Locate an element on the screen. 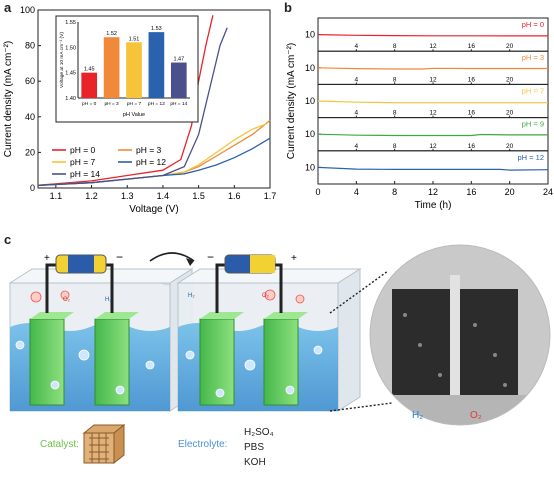 This screenshot has height=478, width=554. chart-a-xtick-label: 1.7 is located at coordinates (270, 196).